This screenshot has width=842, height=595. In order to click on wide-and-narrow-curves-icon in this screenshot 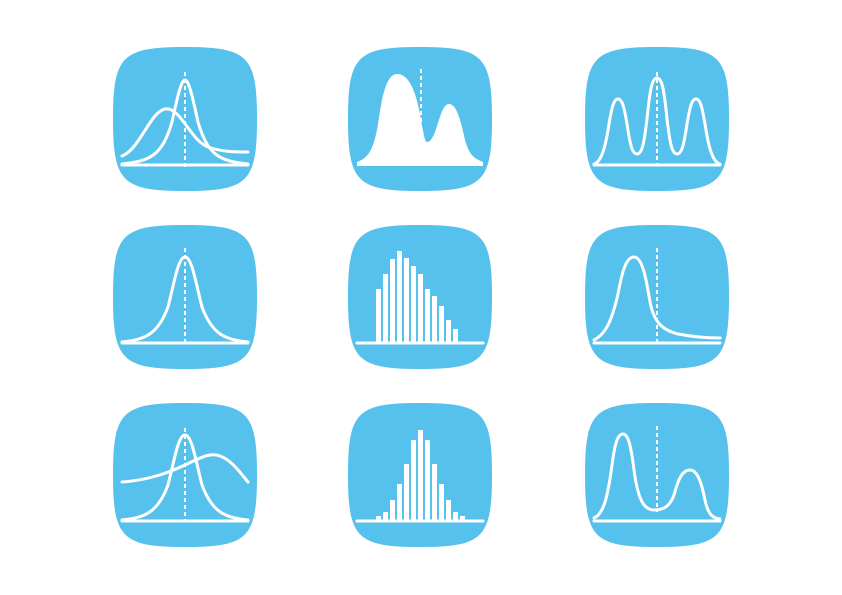, I will do `click(185, 475)`.